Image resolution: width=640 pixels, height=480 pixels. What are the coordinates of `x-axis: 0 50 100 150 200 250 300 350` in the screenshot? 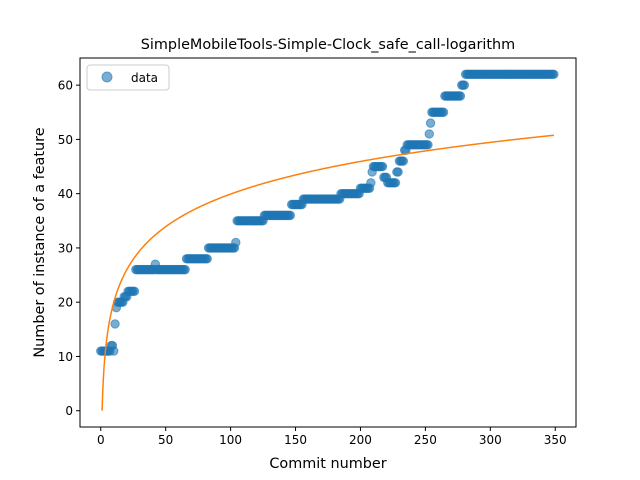 It's located at (332, 437).